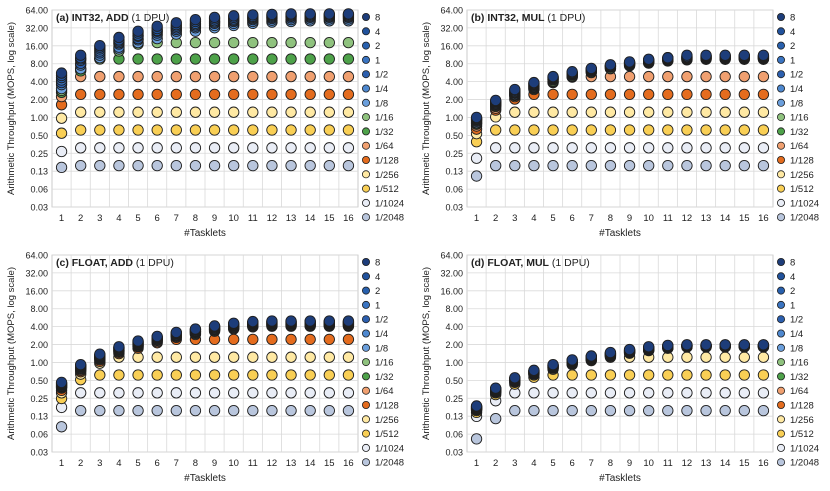 The image size is (830, 491). What do you see at coordinates (80, 218) in the screenshot?
I see `x-tick-label: 2` at bounding box center [80, 218].